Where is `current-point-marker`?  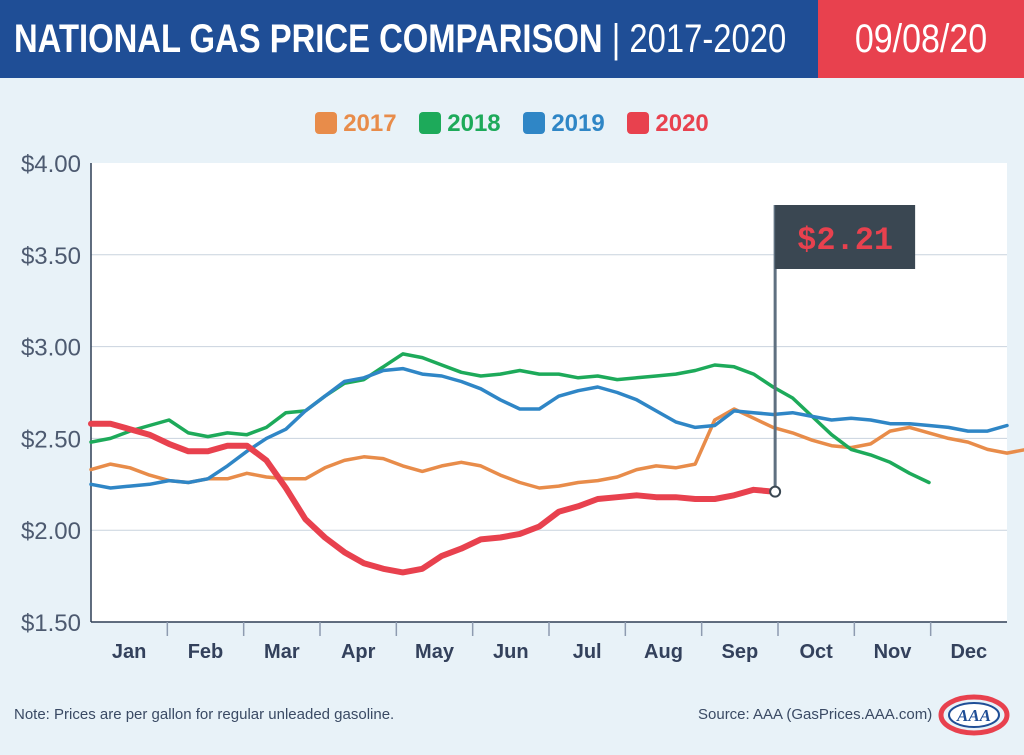
current-point-marker is located at coordinates (775, 491).